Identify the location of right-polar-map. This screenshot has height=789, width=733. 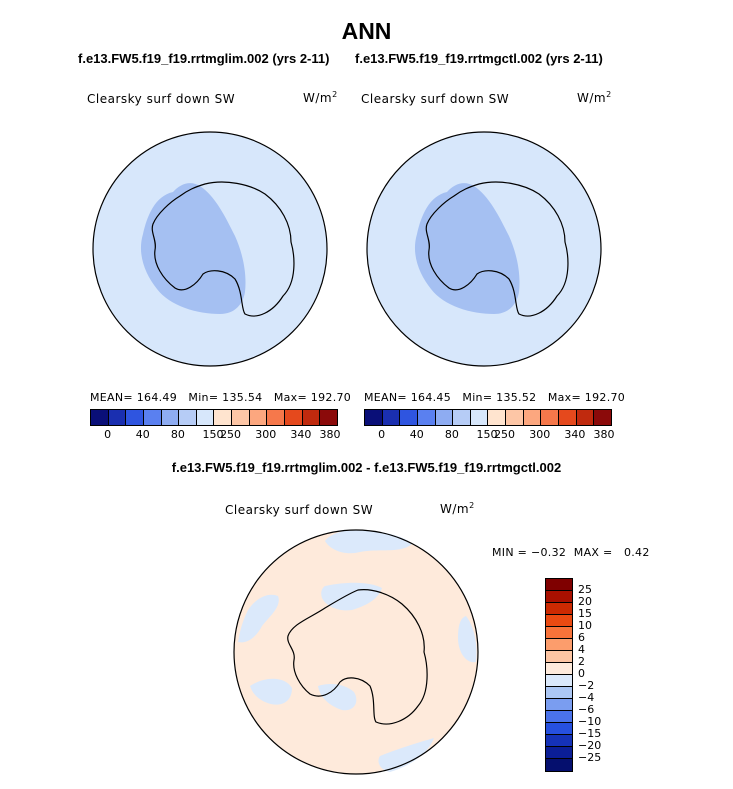
(484, 249).